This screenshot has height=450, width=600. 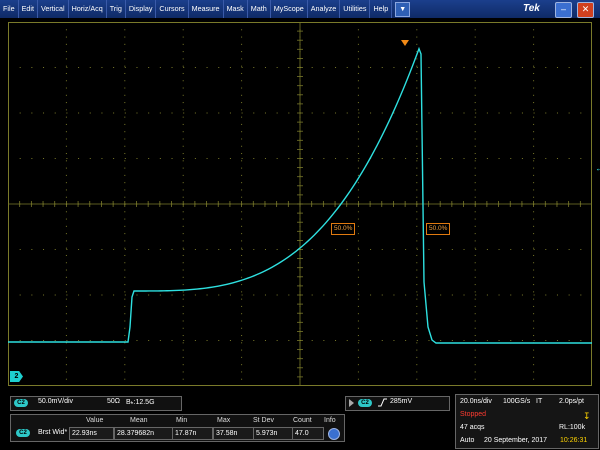 I want to click on col-header-count: Count, so click(x=302, y=420).